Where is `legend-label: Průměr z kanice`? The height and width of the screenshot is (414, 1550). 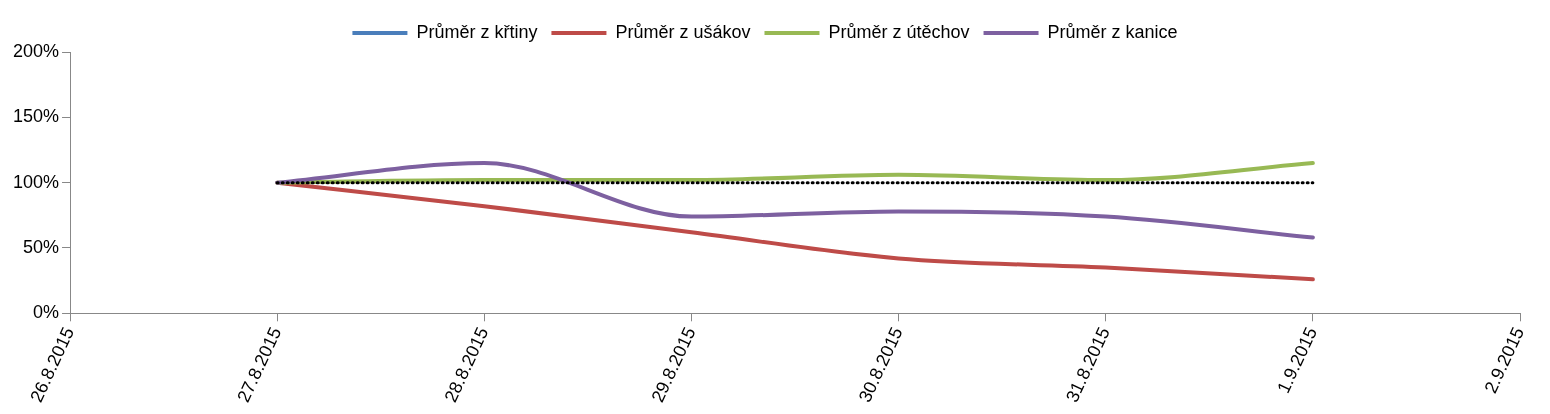
legend-label: Průměr z kanice is located at coordinates (1112, 31).